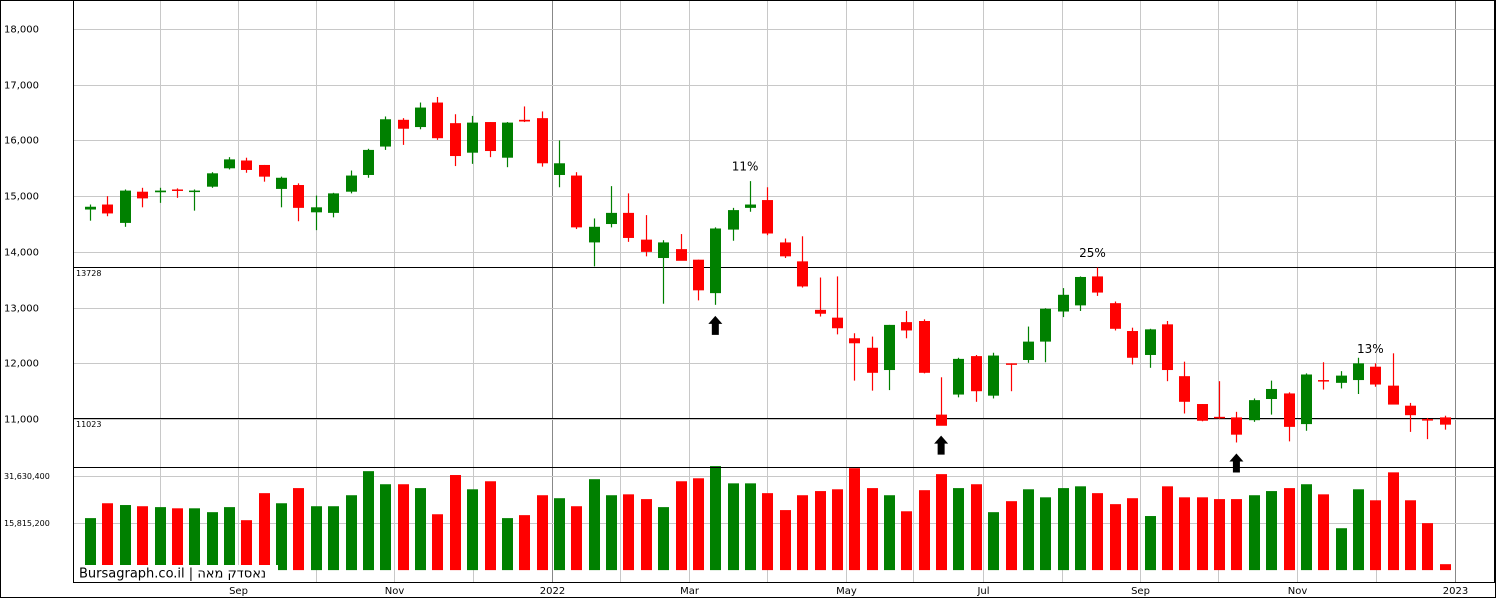 The width and height of the screenshot is (1496, 598). Describe the element at coordinates (21, 86) in the screenshot. I see `y-tick-label: 17,000` at that location.